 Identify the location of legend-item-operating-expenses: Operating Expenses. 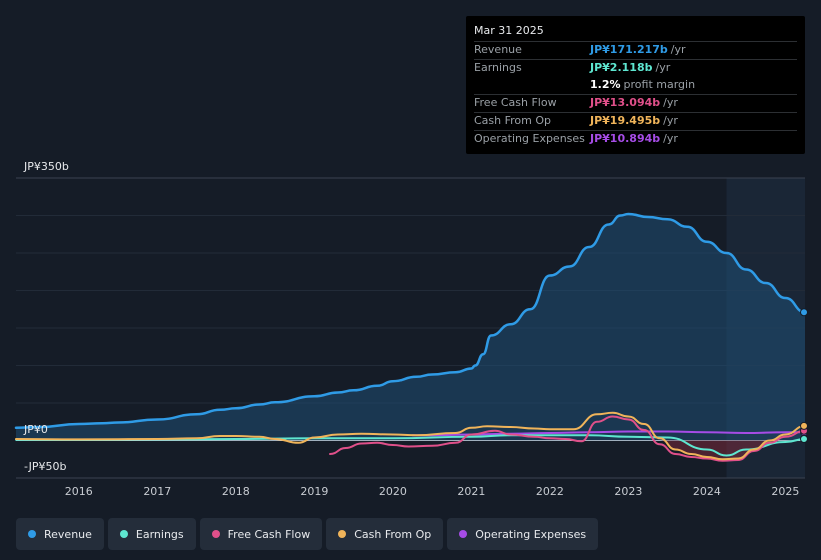
(523, 534).